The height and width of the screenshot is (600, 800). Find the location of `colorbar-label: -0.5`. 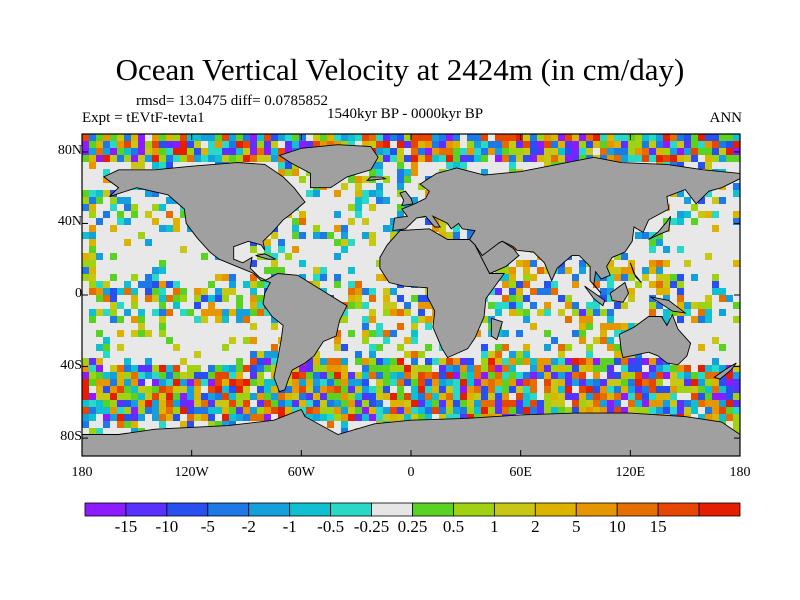

colorbar-label: -0.5 is located at coordinates (331, 526).